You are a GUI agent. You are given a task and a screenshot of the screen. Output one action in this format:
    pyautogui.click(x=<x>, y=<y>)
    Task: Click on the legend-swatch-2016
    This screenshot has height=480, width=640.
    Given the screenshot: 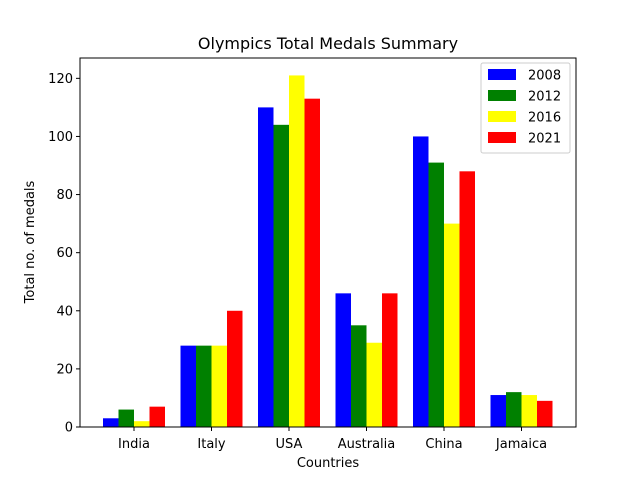 What is the action you would take?
    pyautogui.click(x=502, y=116)
    